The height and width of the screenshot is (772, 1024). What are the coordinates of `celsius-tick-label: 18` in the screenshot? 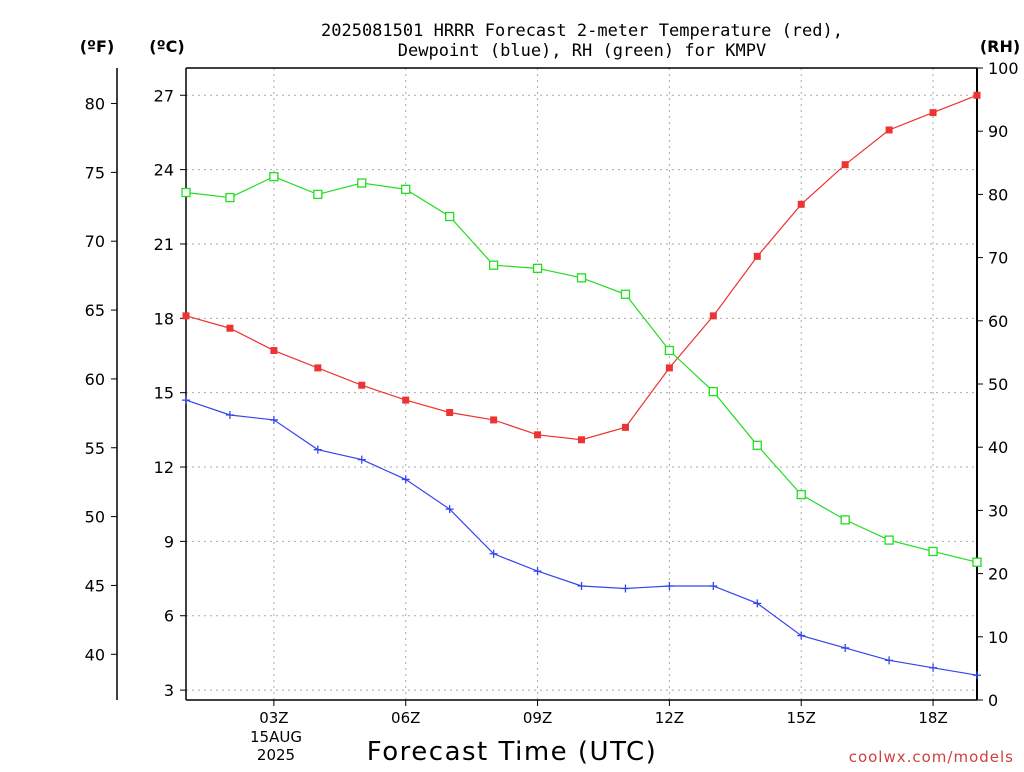 It's located at (164, 318).